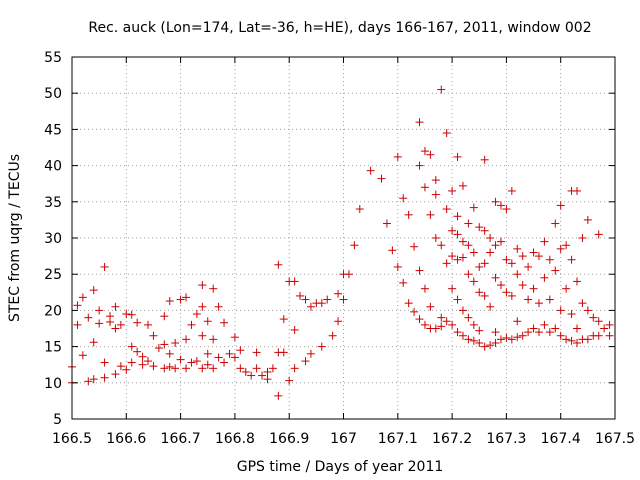  What do you see at coordinates (53, 275) in the screenshot?
I see `y-tick-label: 25` at bounding box center [53, 275].